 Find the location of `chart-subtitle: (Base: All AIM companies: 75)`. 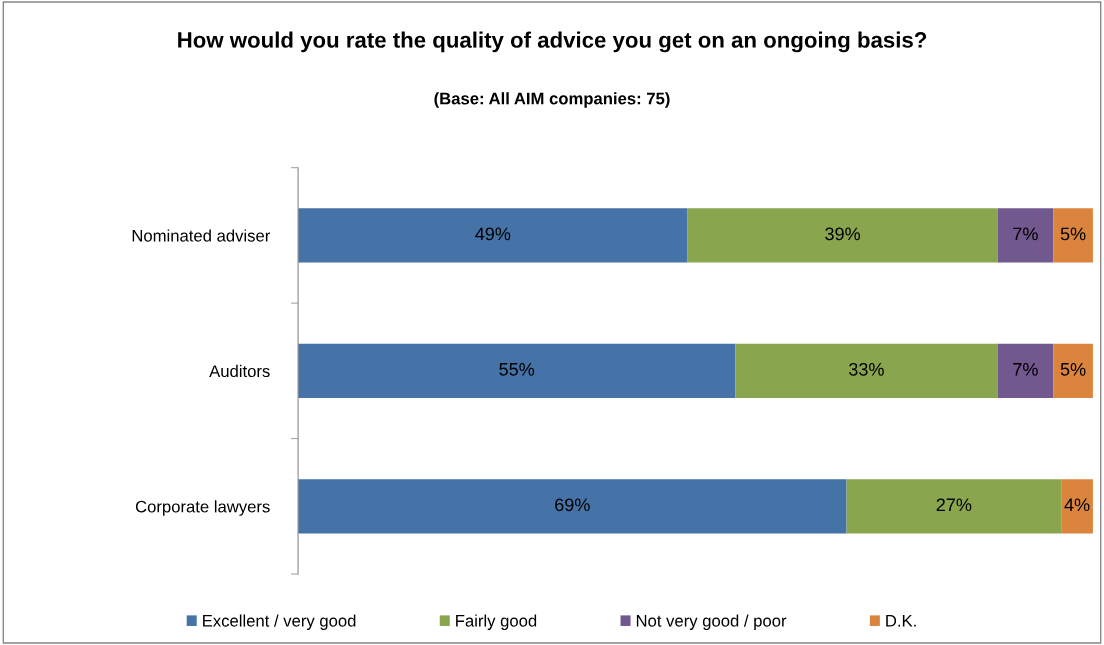

chart-subtitle: (Base: All AIM companies: 75) is located at coordinates (552, 100).